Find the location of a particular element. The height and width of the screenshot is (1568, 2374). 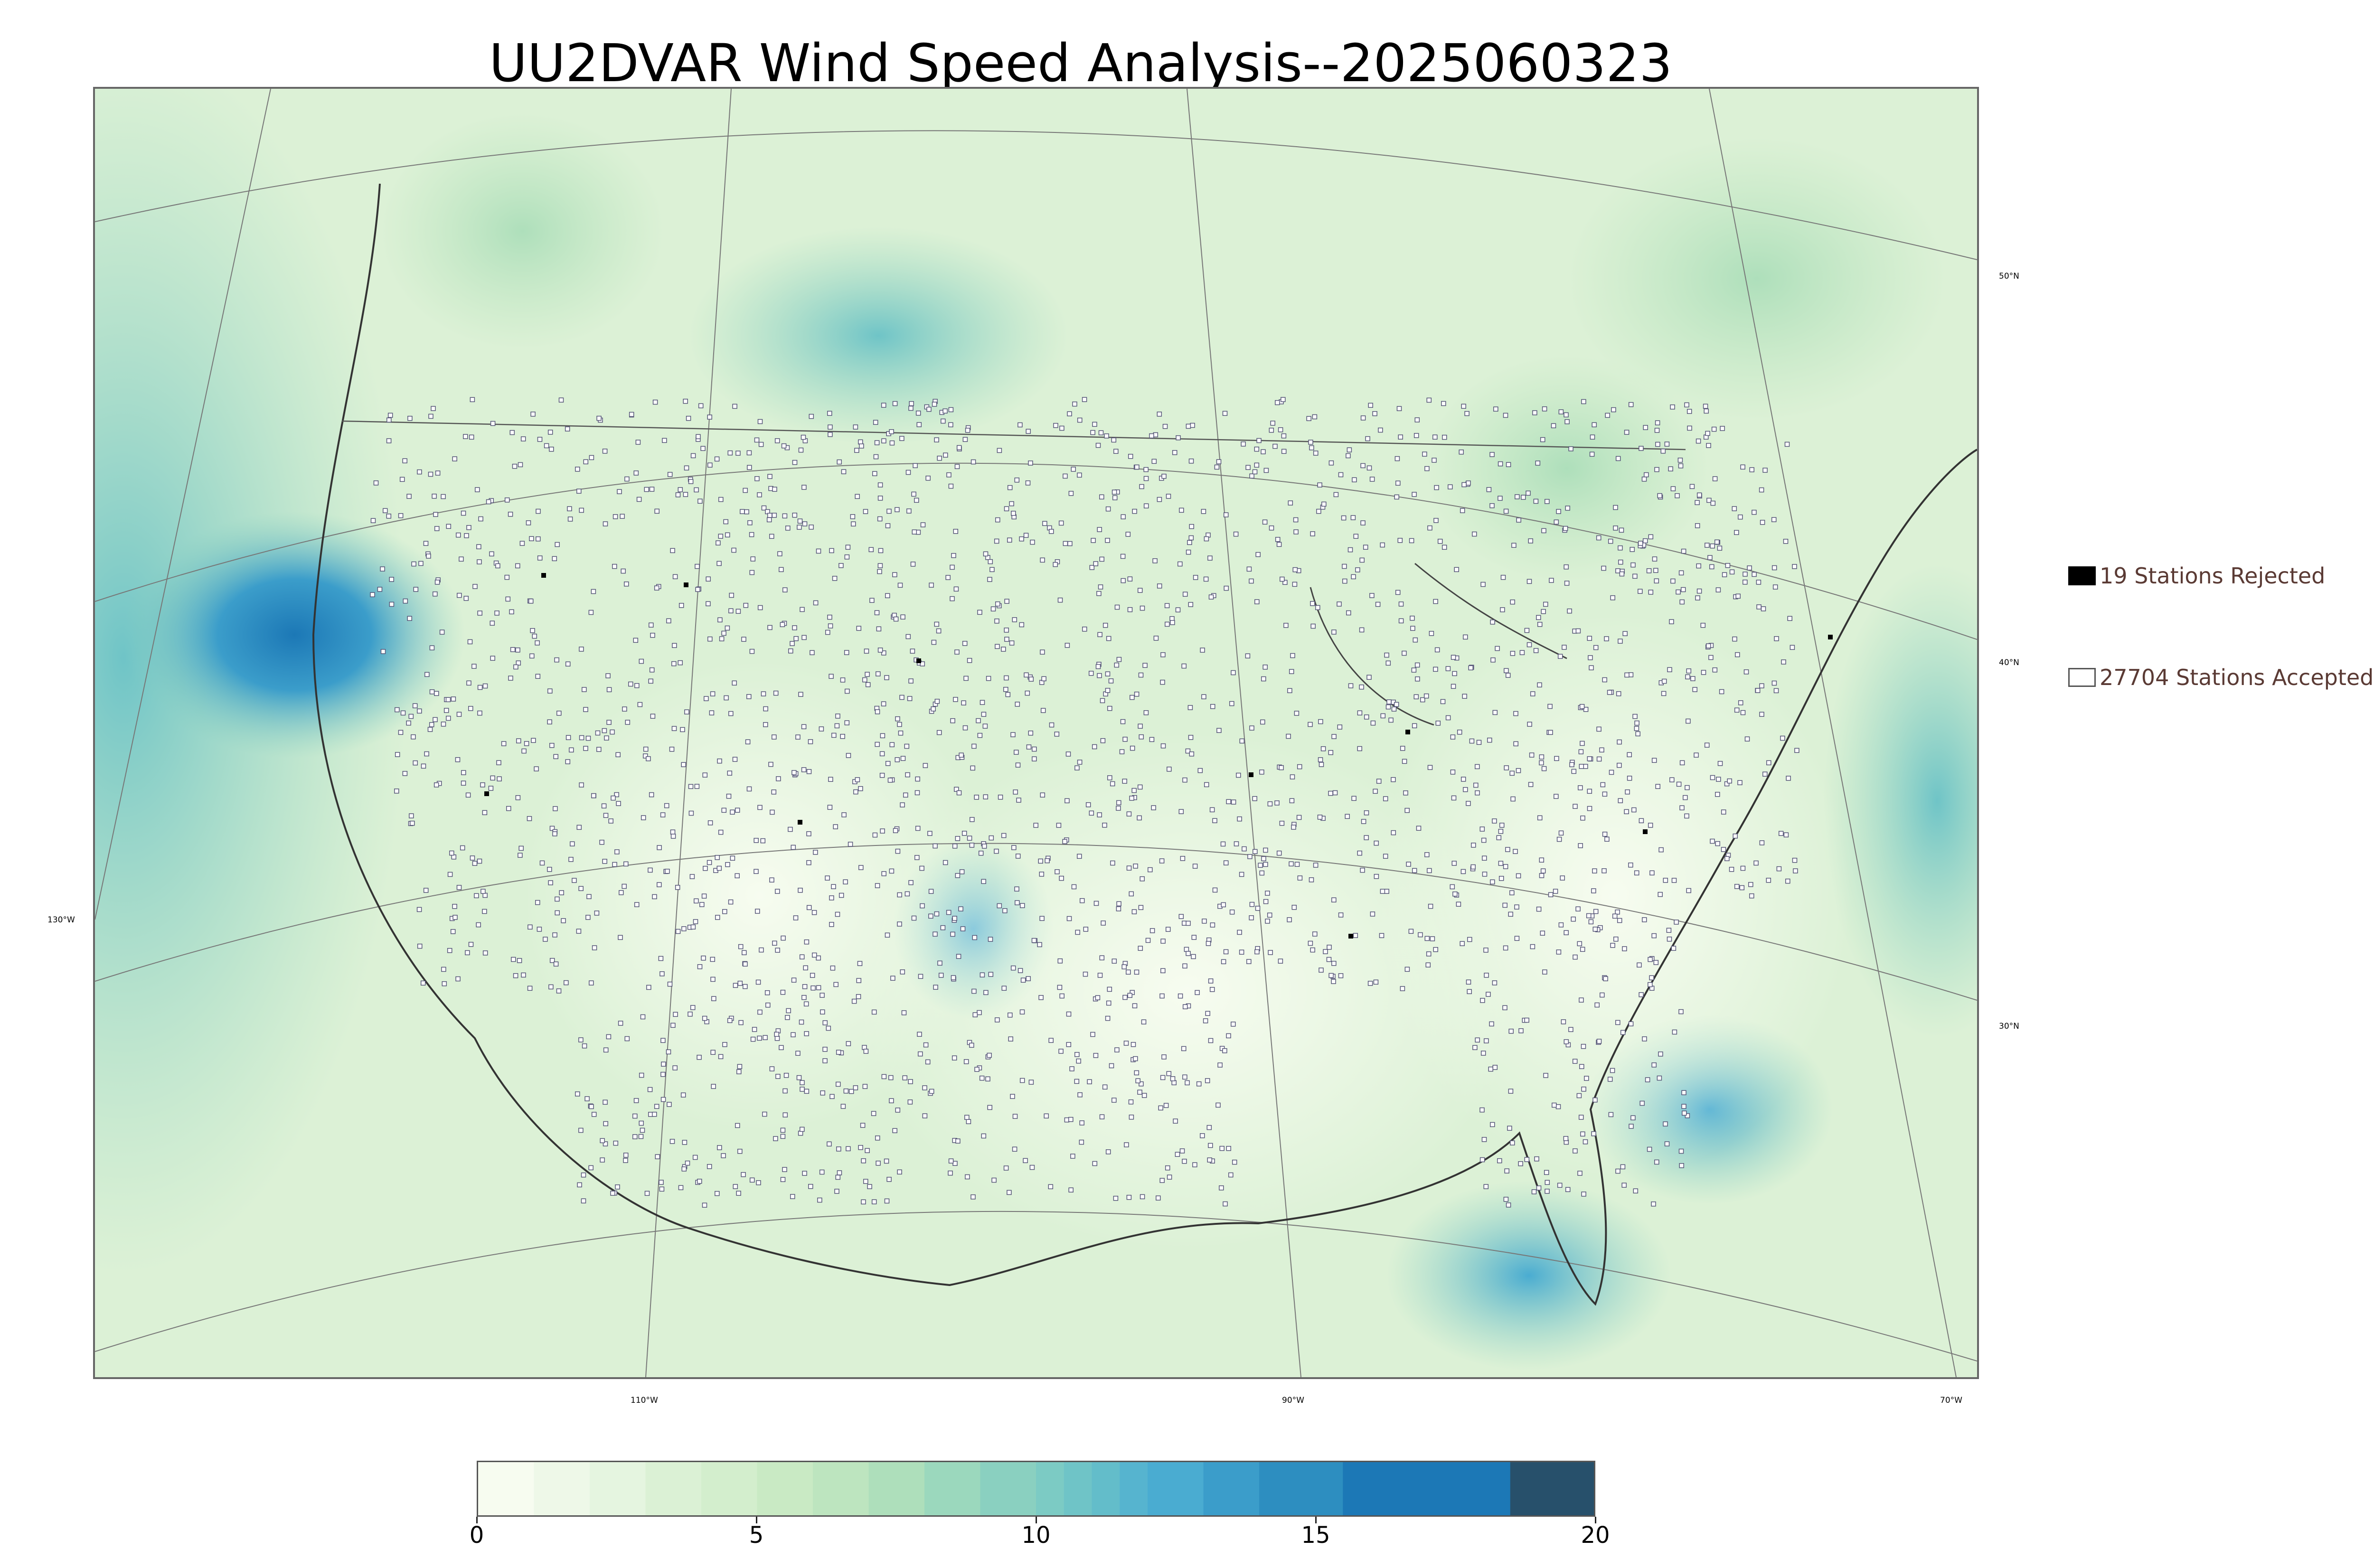

legend-accepted-label: 27704 Stations Accepted is located at coordinates (2237, 678).